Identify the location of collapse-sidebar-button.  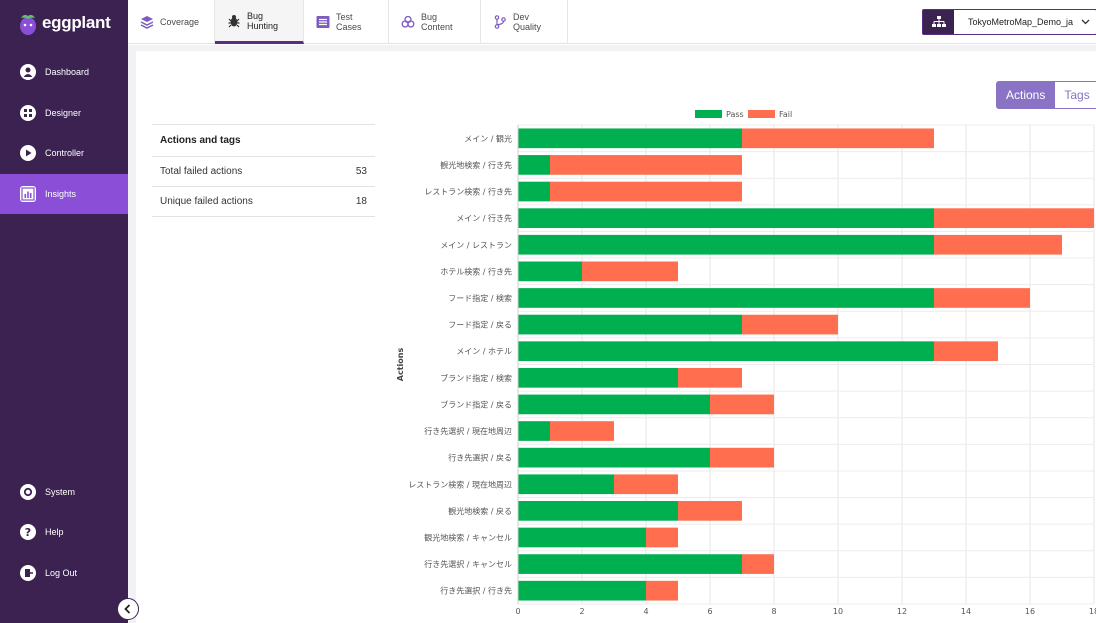
(128, 609).